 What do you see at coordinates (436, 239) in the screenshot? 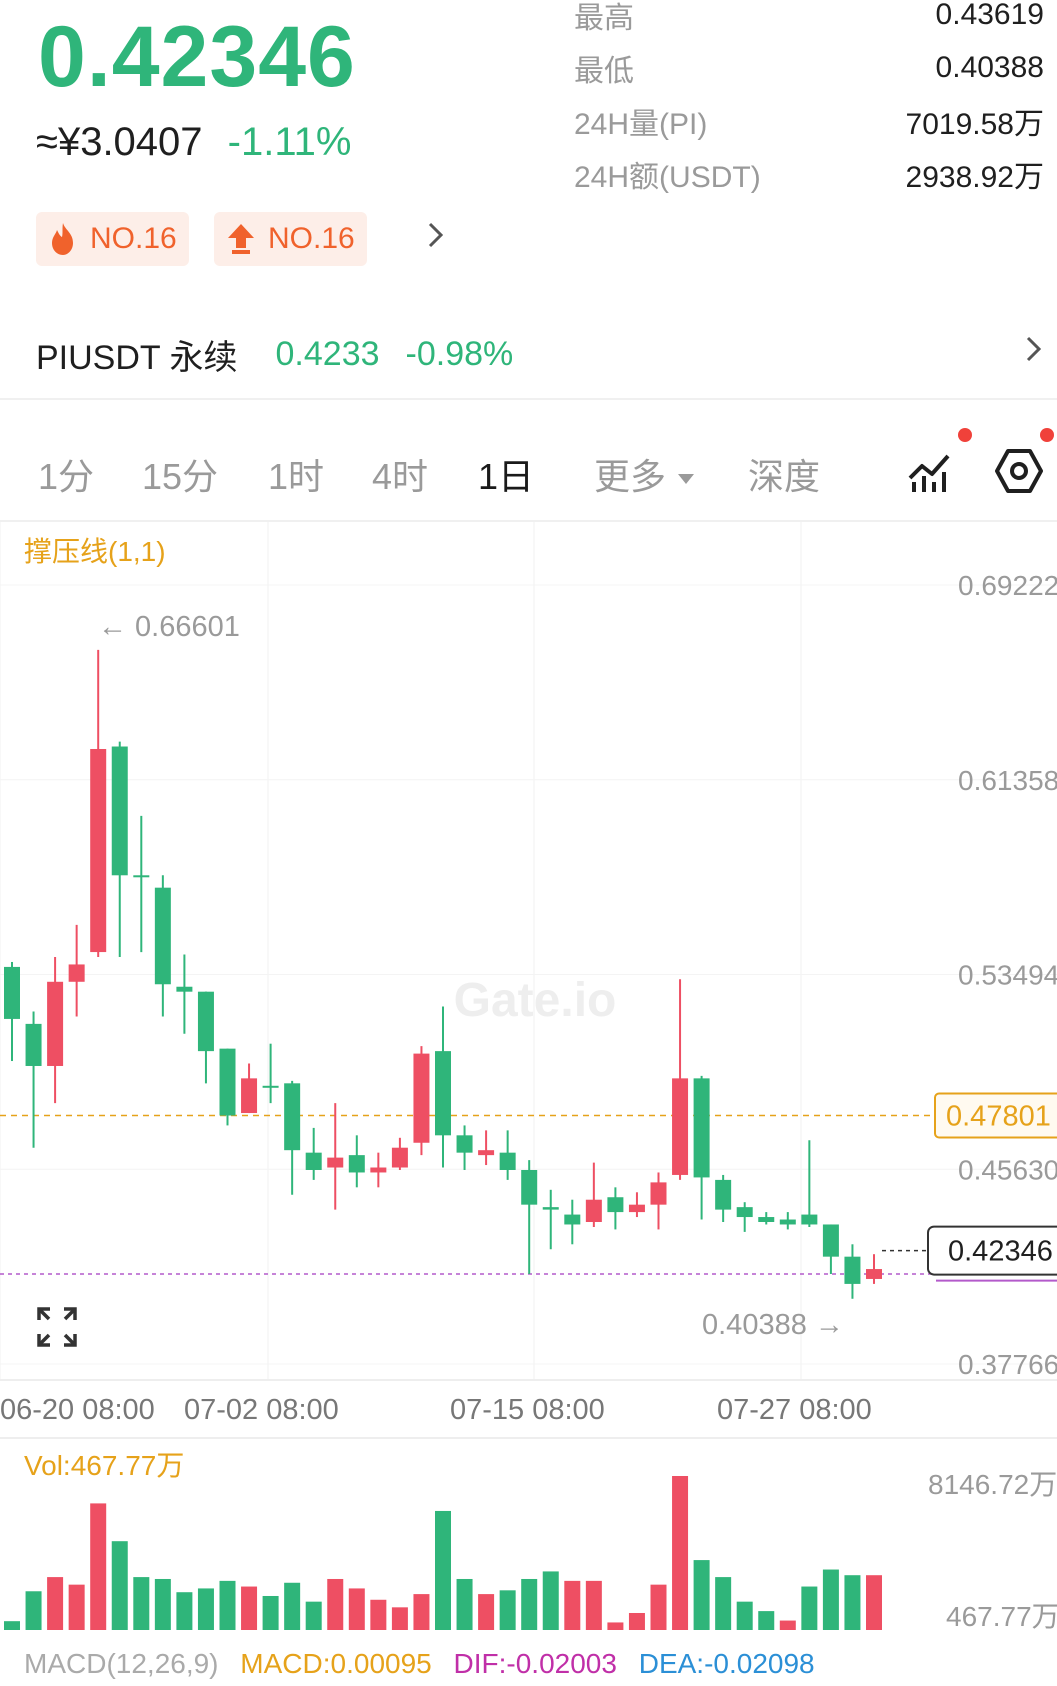
I see `badge-more-chevron-icon` at bounding box center [436, 239].